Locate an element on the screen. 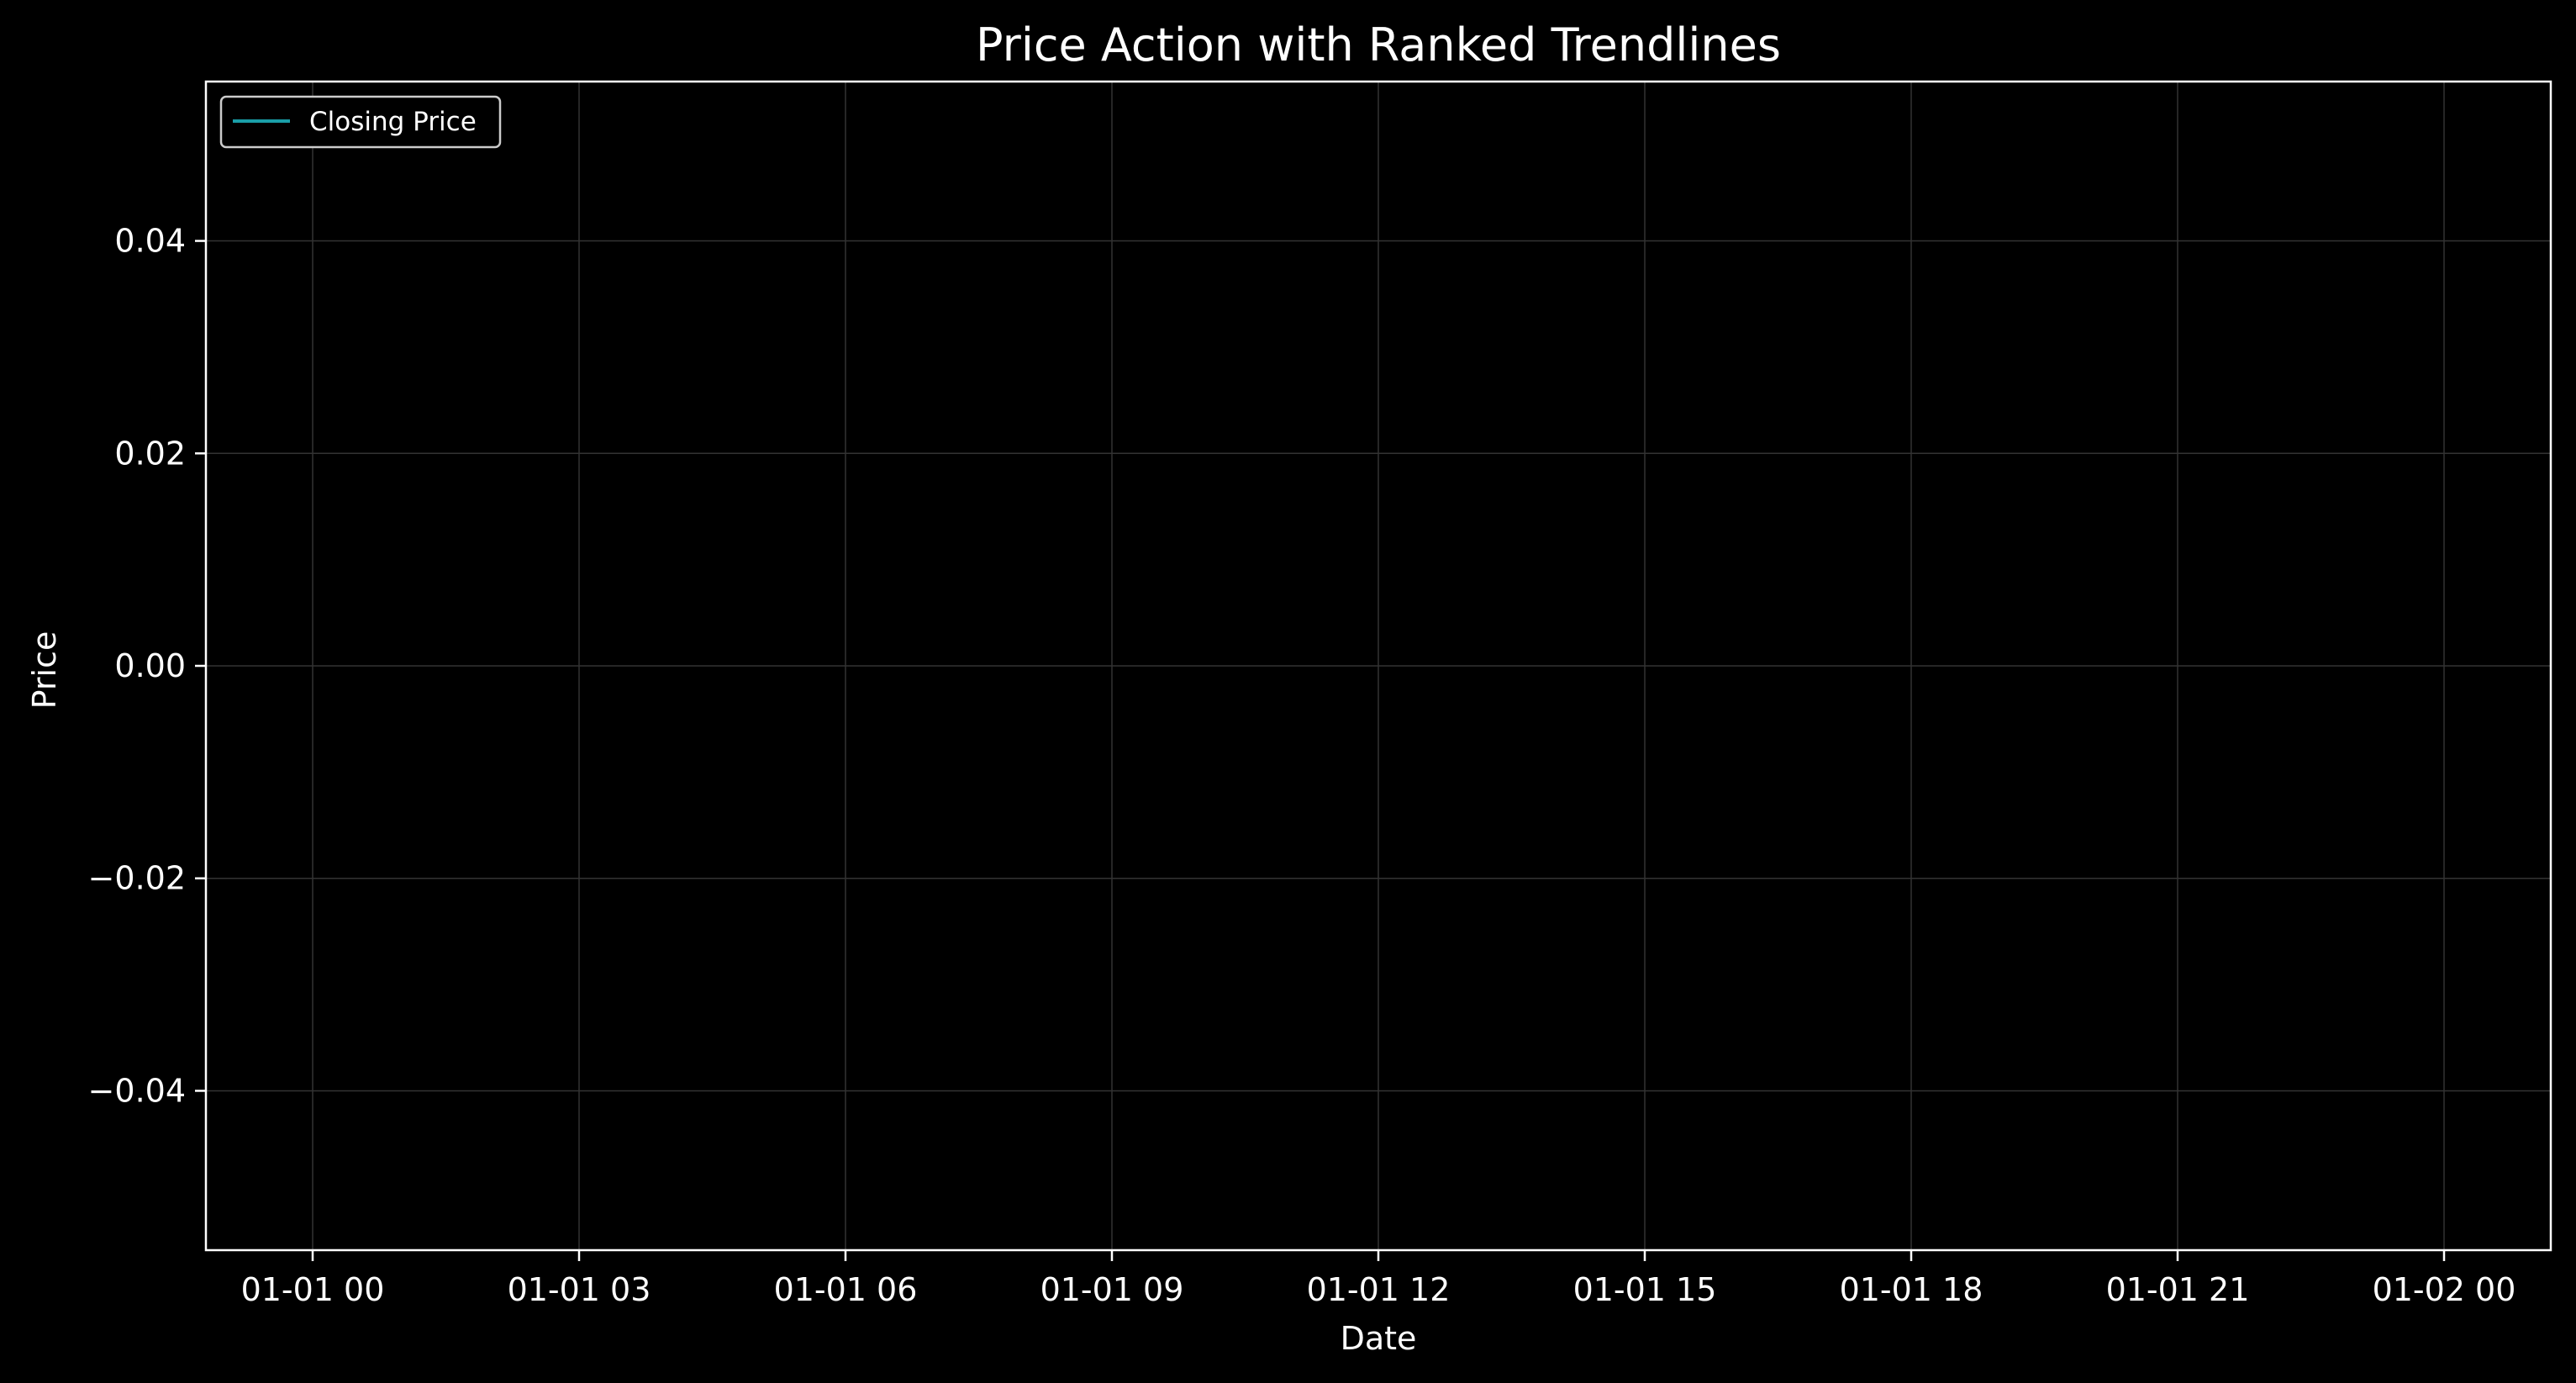 This screenshot has width=2576, height=1383. x-tick-label: 01-01 21 is located at coordinates (2178, 1289).